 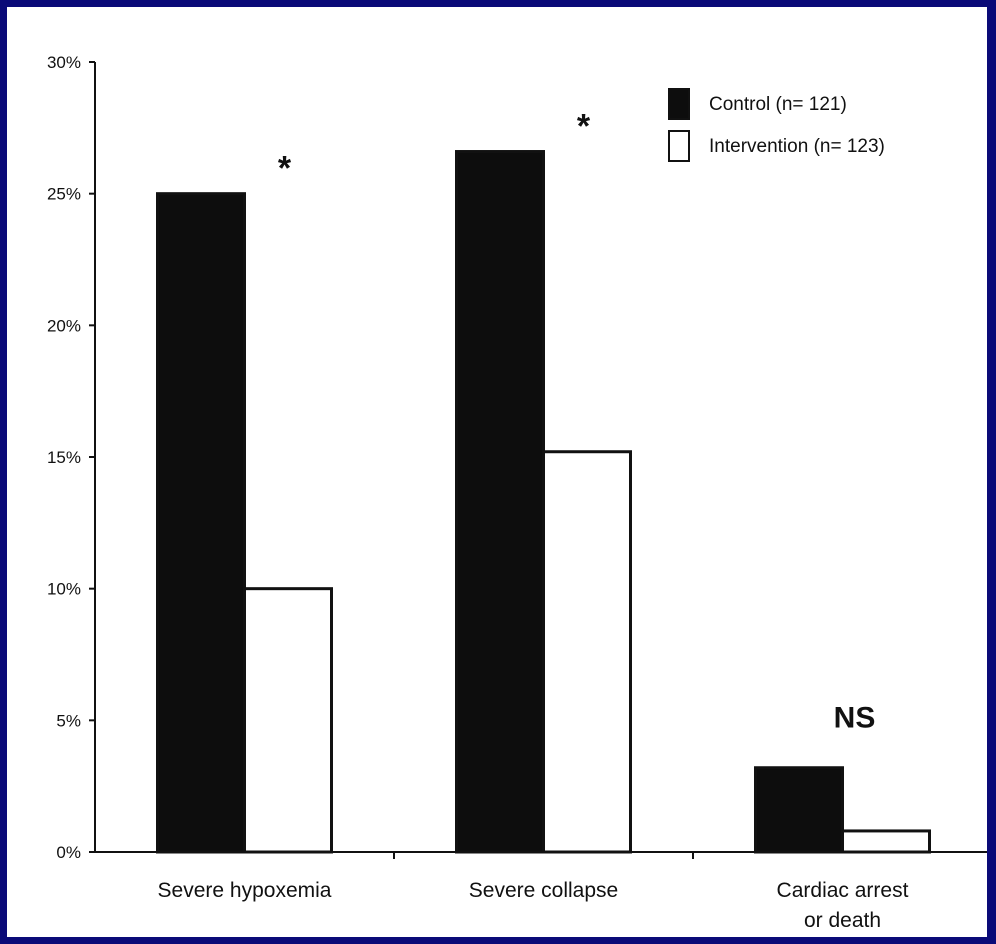 What do you see at coordinates (843, 890) in the screenshot?
I see `x-category-label: Cardiac arrest` at bounding box center [843, 890].